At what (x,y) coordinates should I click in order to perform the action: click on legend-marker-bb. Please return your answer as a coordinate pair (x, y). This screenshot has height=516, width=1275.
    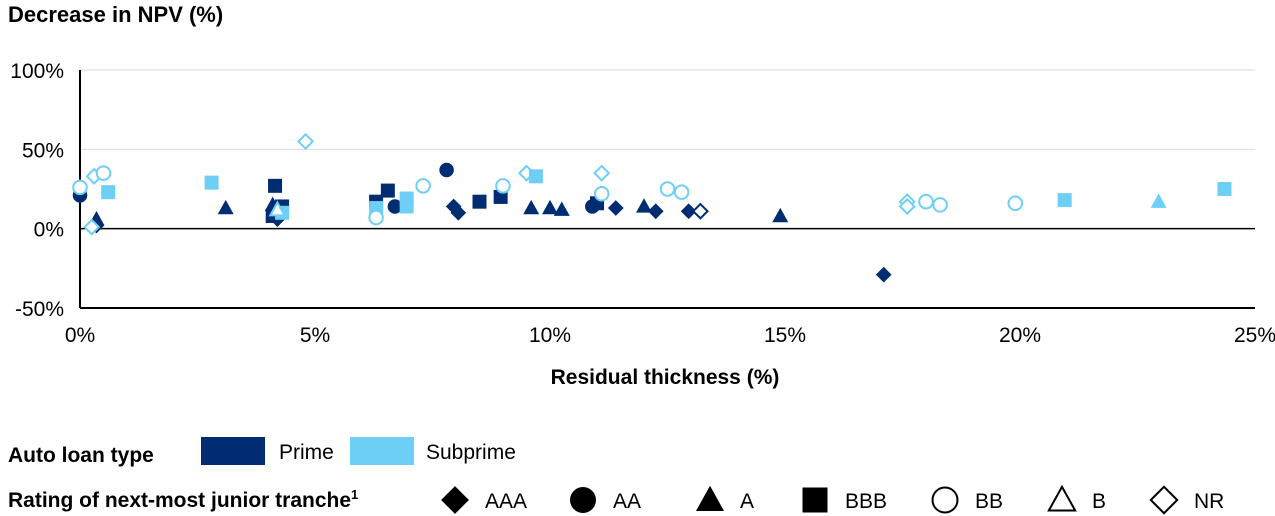
    Looking at the image, I should click on (945, 500).